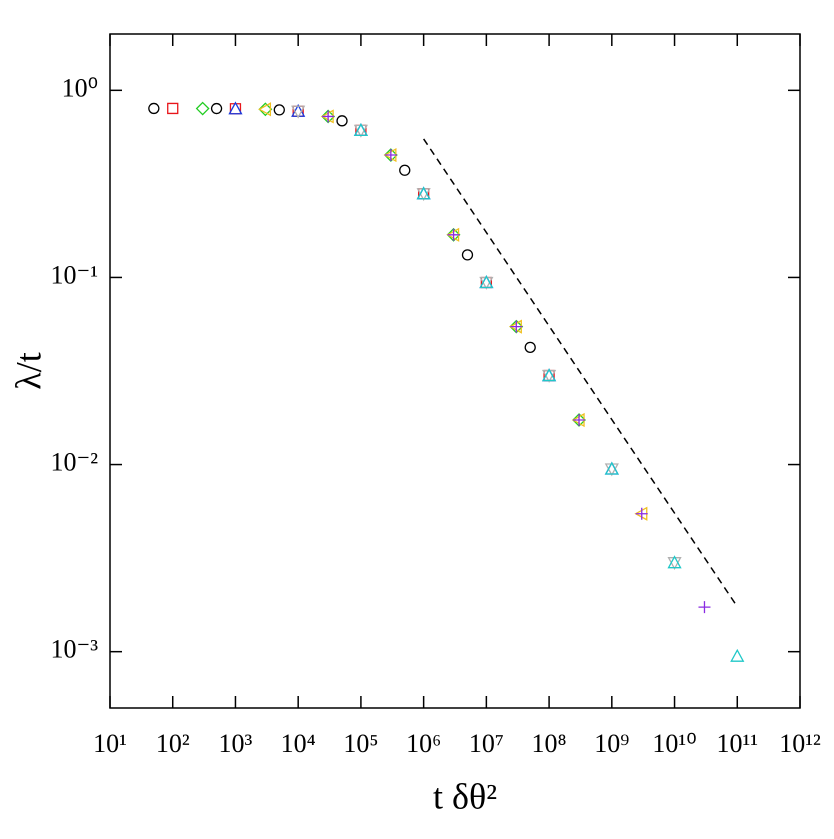  Describe the element at coordinates (173, 743) in the screenshot. I see `x-tick-label: 10²` at that location.